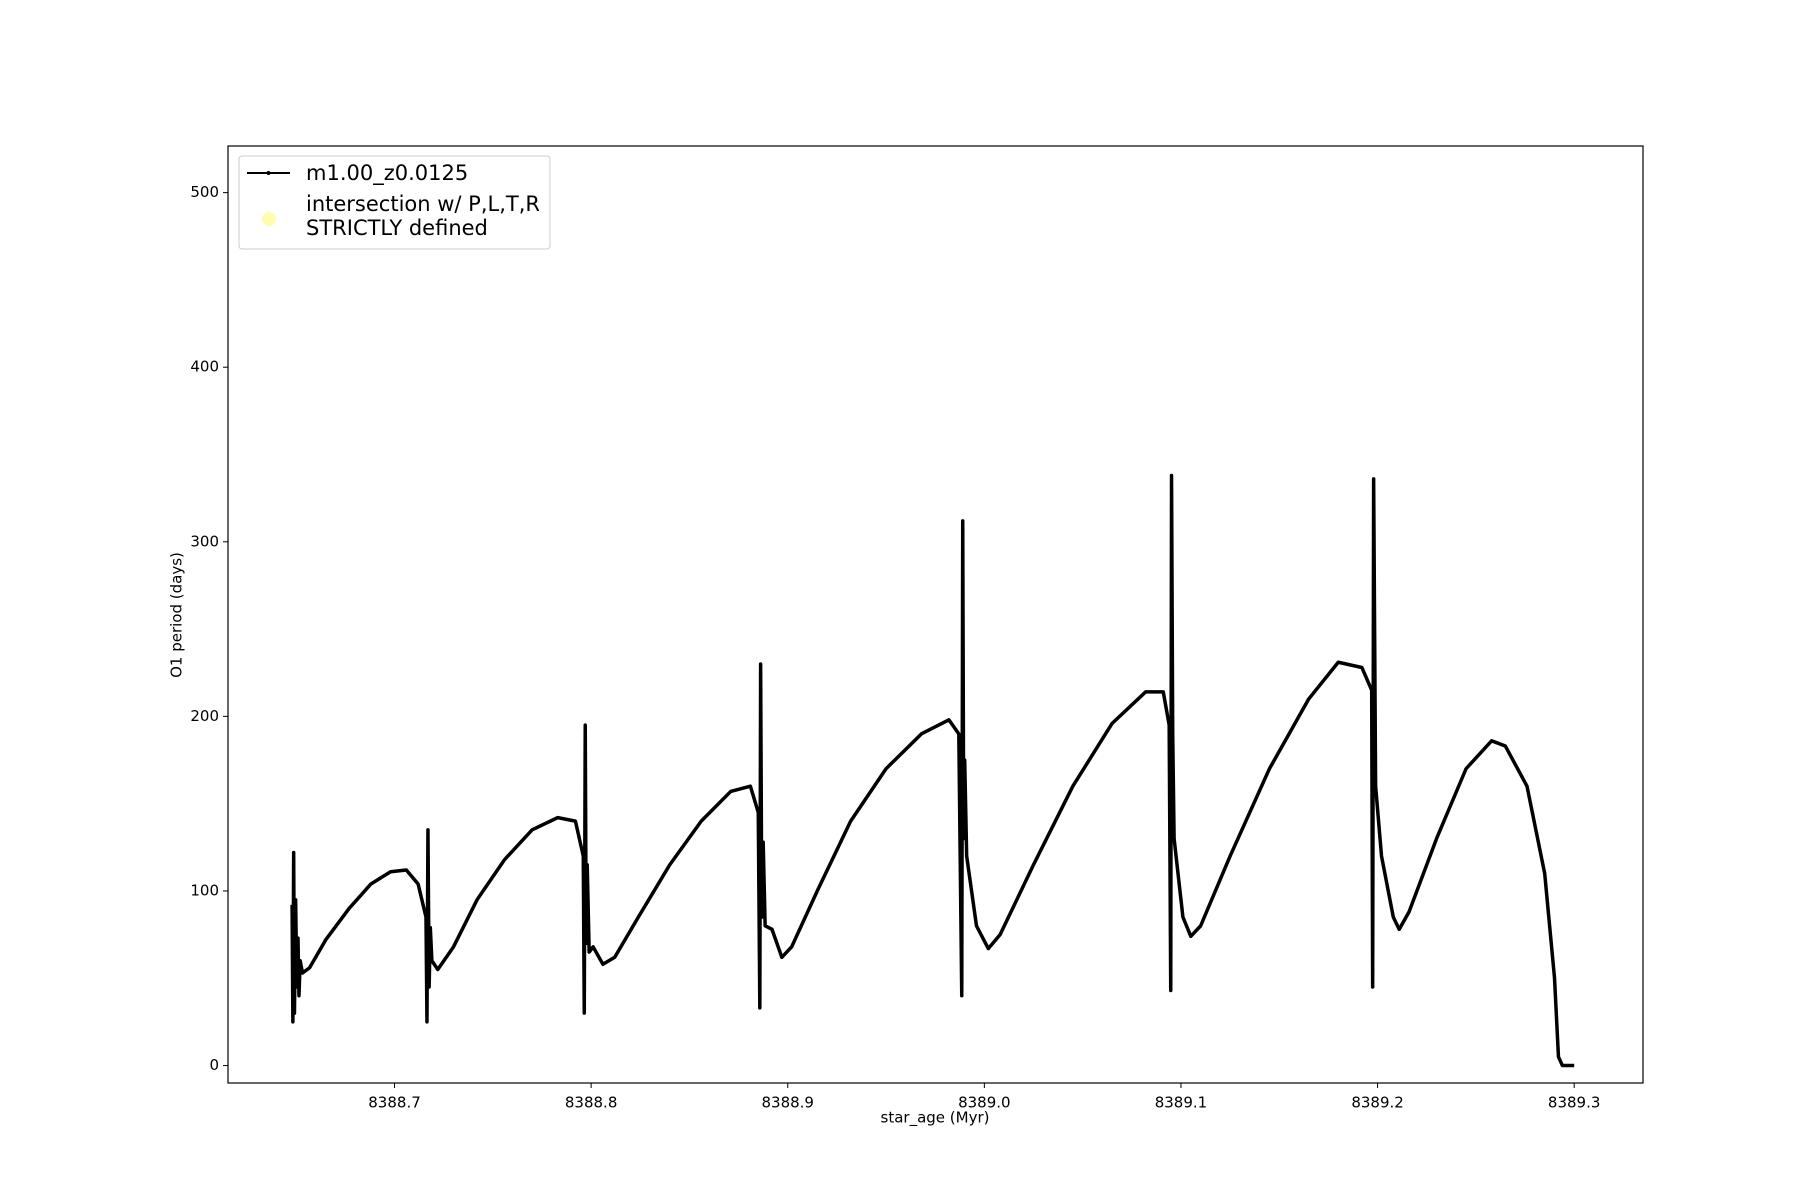  What do you see at coordinates (394, 1103) in the screenshot?
I see `x-tick-label: 8388.7` at bounding box center [394, 1103].